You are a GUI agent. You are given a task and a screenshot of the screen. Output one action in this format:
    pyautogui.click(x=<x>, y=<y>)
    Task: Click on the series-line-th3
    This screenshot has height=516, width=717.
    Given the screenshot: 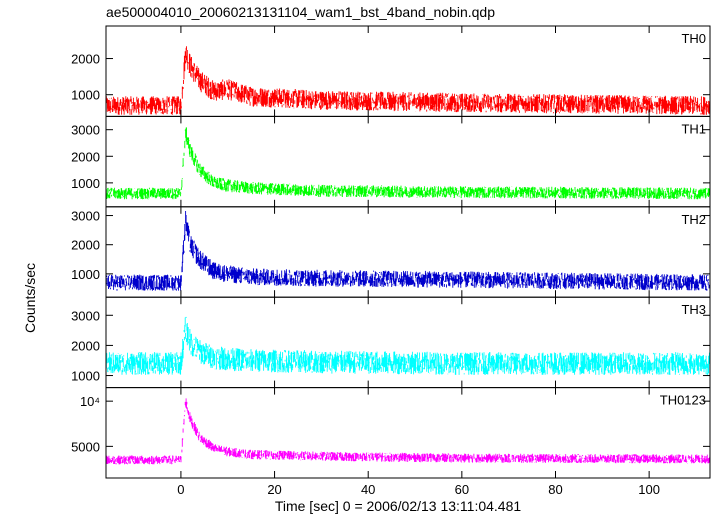 What is the action you would take?
    pyautogui.click(x=408, y=345)
    